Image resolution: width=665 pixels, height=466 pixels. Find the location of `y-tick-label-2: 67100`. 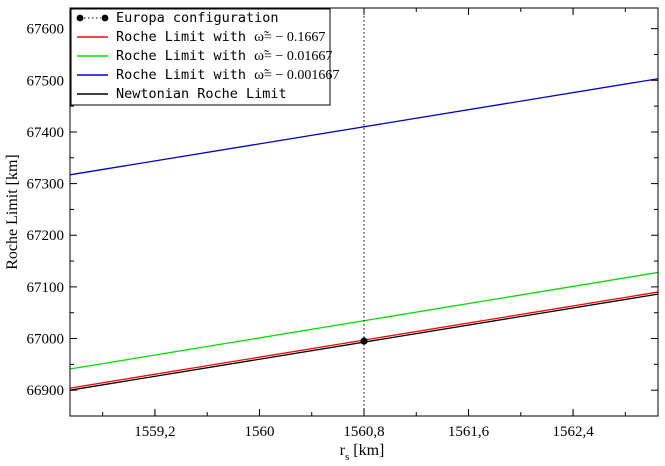

y-tick-label-2: 67100 is located at coordinates (46, 288).